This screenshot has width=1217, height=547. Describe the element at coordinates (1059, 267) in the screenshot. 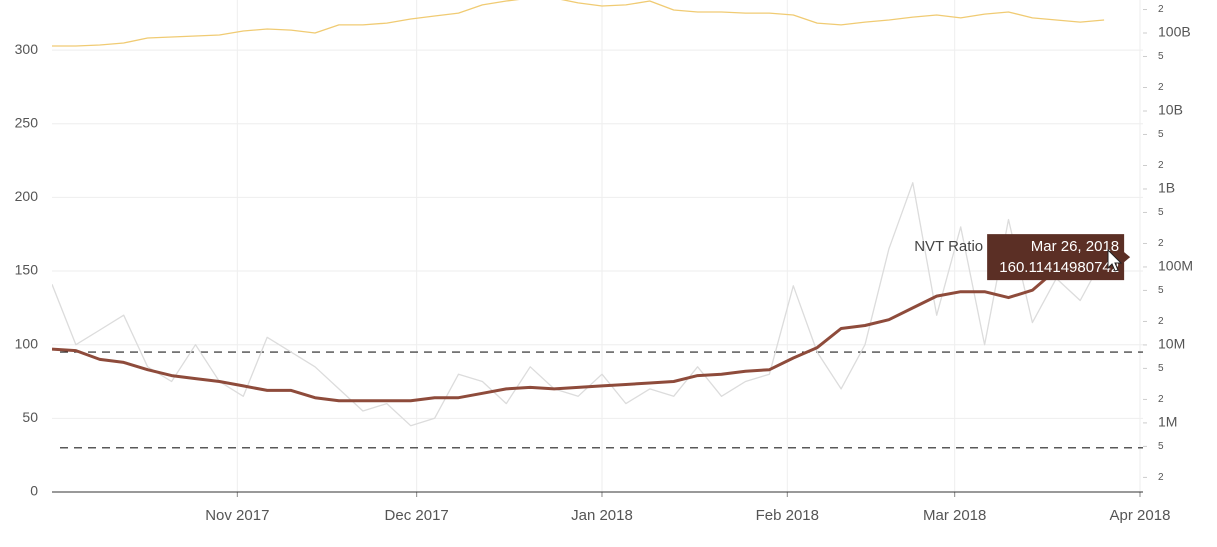

I see `tooltip-value: 160.11414980742` at that location.